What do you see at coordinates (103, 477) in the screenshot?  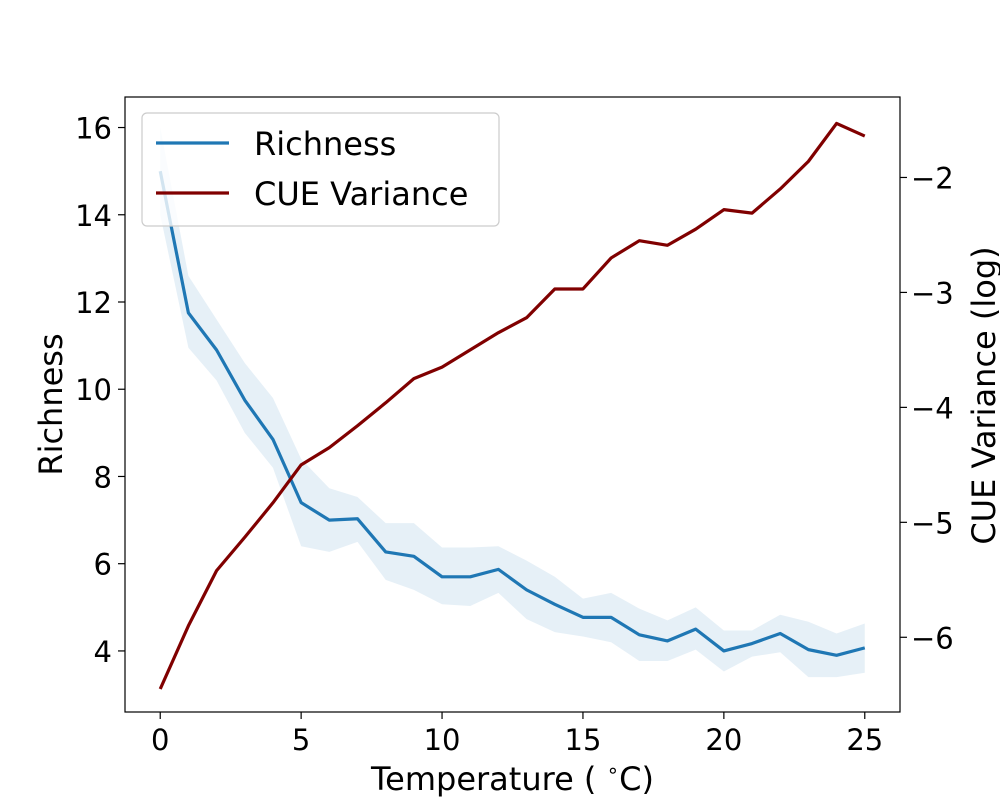 I see `y-tick-label: 8` at bounding box center [103, 477].